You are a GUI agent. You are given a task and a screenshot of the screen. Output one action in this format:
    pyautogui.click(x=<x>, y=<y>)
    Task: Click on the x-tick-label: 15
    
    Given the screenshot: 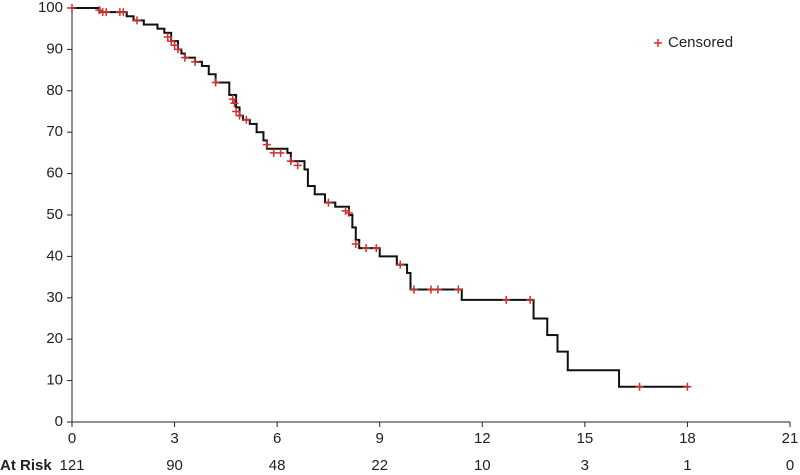 What is the action you would take?
    pyautogui.click(x=585, y=438)
    